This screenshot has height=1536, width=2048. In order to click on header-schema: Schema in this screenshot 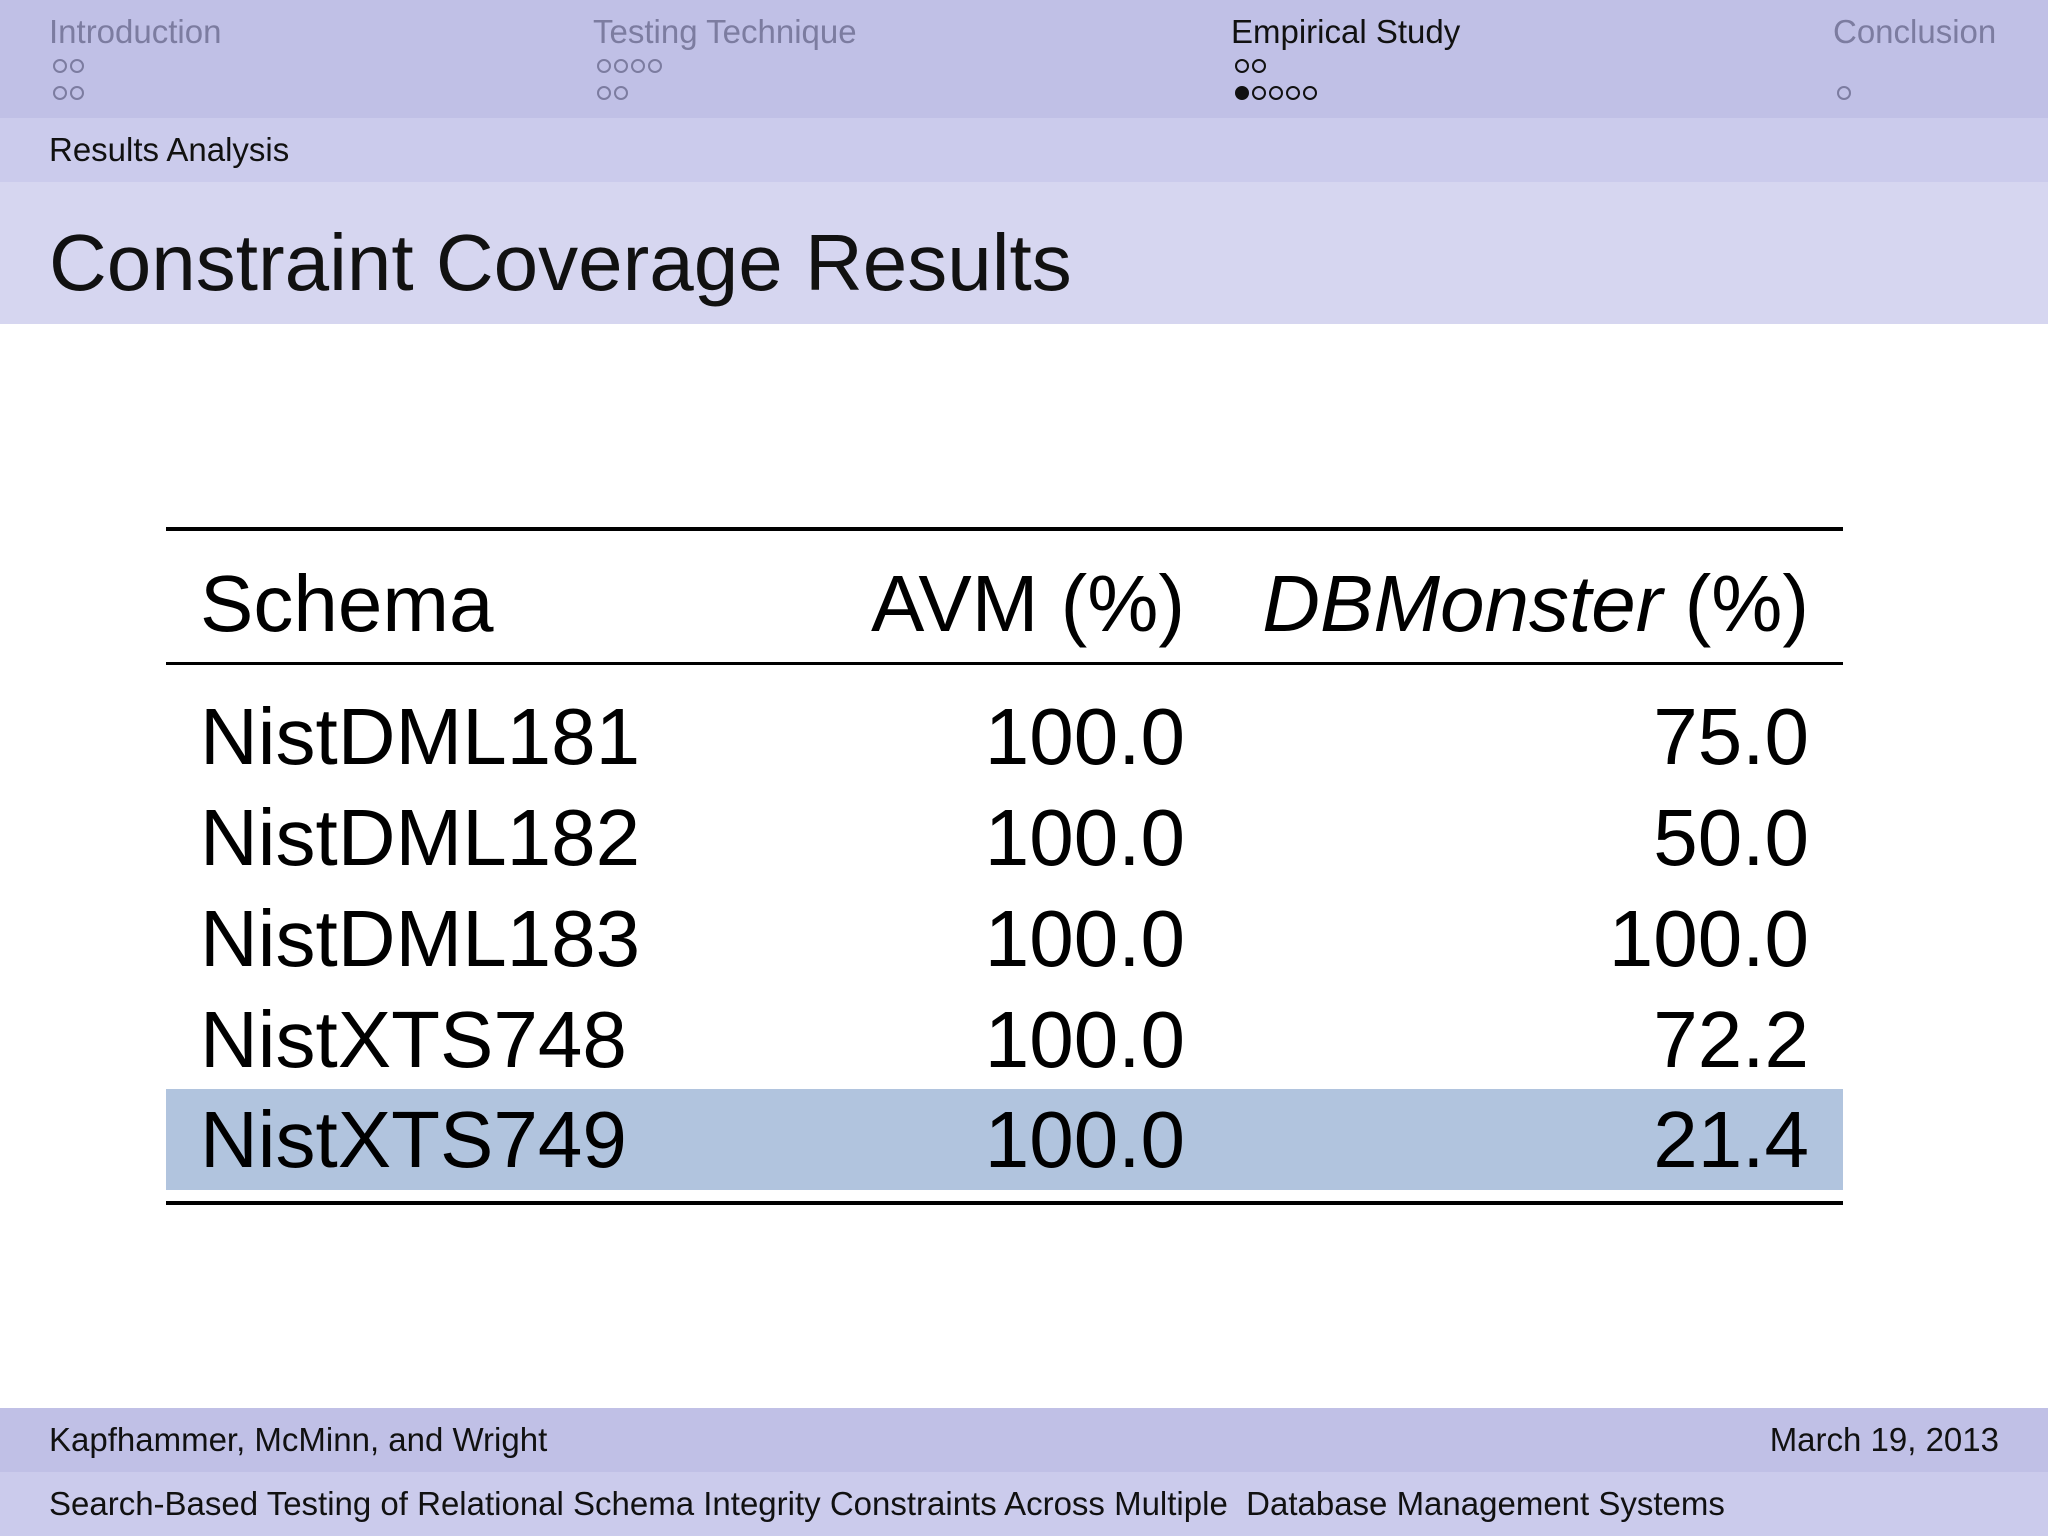, I will do `click(347, 603)`.